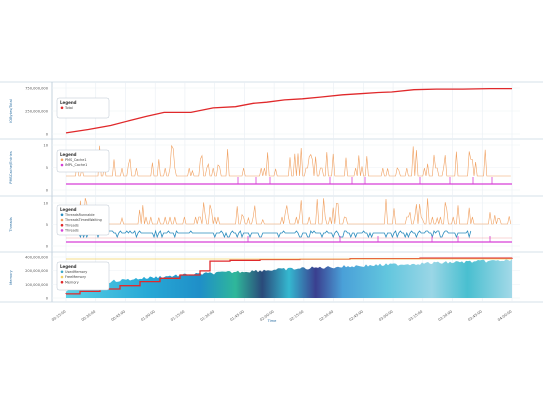  Describe the element at coordinates (327, 315) in the screenshot. I see `x-tick-label: 02:30:00` at that location.